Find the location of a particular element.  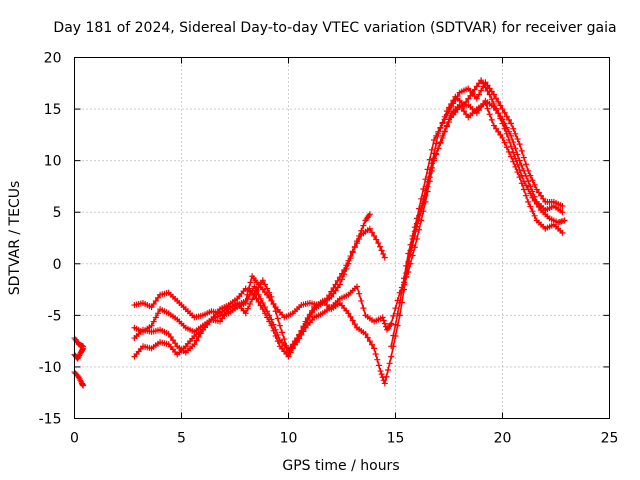

y-tick-label: -15 is located at coordinates (50, 420).